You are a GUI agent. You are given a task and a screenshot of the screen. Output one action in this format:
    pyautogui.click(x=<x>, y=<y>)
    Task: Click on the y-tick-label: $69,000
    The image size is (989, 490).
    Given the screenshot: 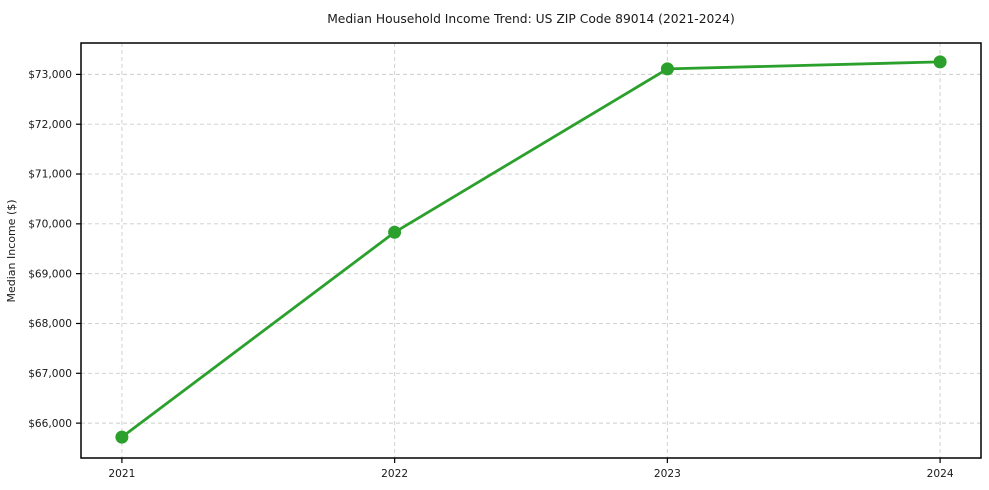 What is the action you would take?
    pyautogui.click(x=50, y=274)
    